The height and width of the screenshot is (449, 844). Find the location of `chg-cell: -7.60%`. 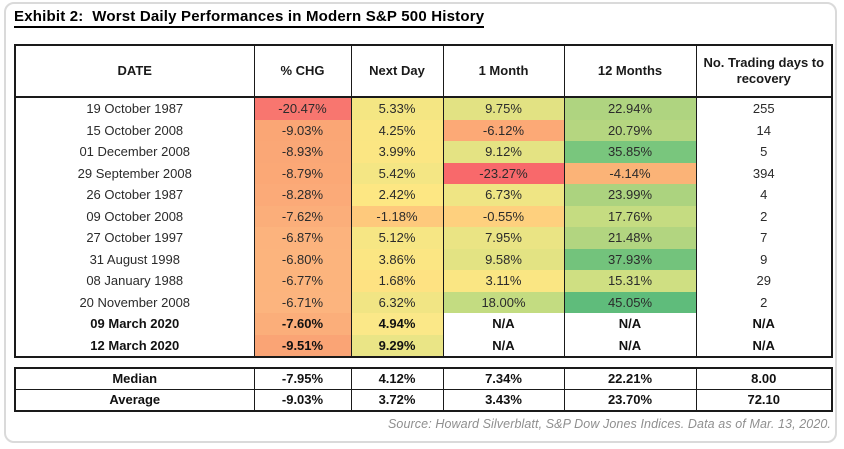

chg-cell: -7.60% is located at coordinates (302, 324).